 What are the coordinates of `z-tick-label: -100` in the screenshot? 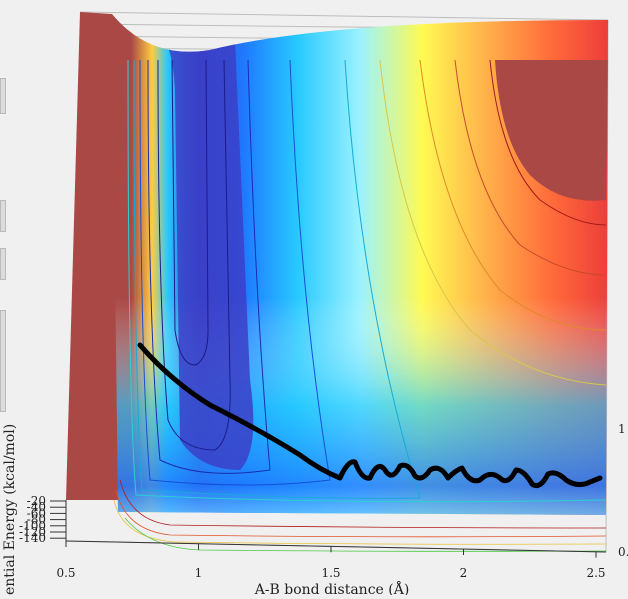 It's located at (32, 526).